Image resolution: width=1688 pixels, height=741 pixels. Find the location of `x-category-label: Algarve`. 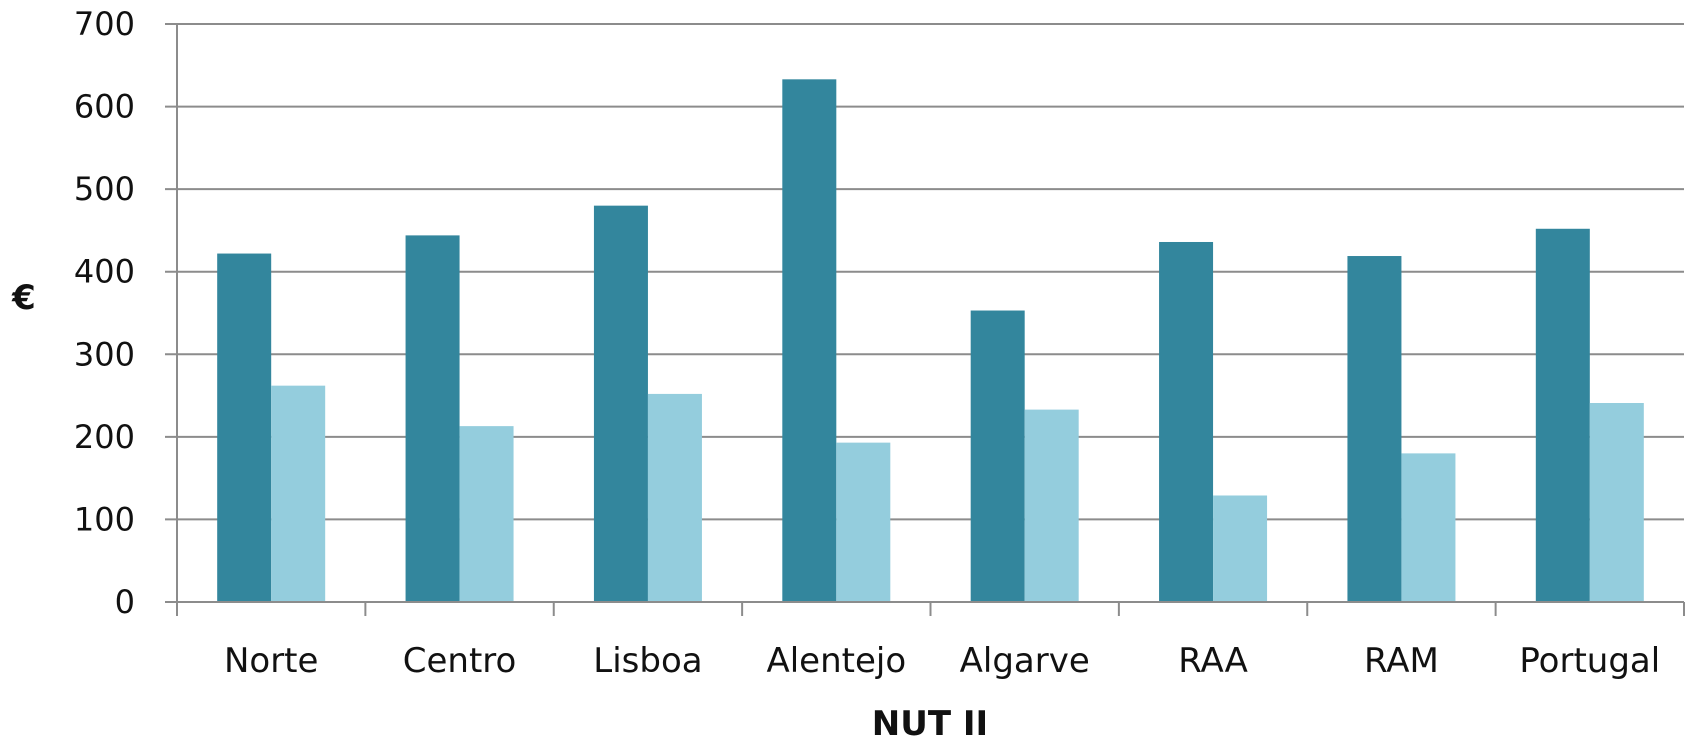

x-category-label: Algarve is located at coordinates (1025, 661).